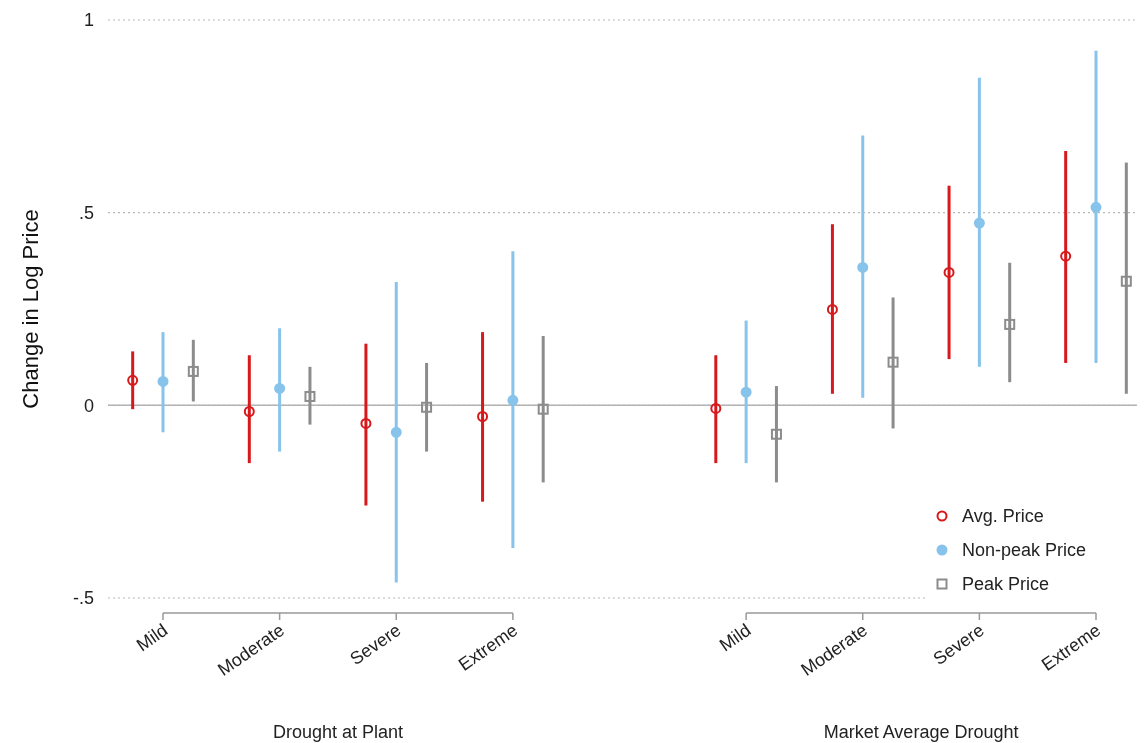 Image resolution: width=1145 pixels, height=743 pixels. I want to click on text: Market Average Drought, so click(921, 732).